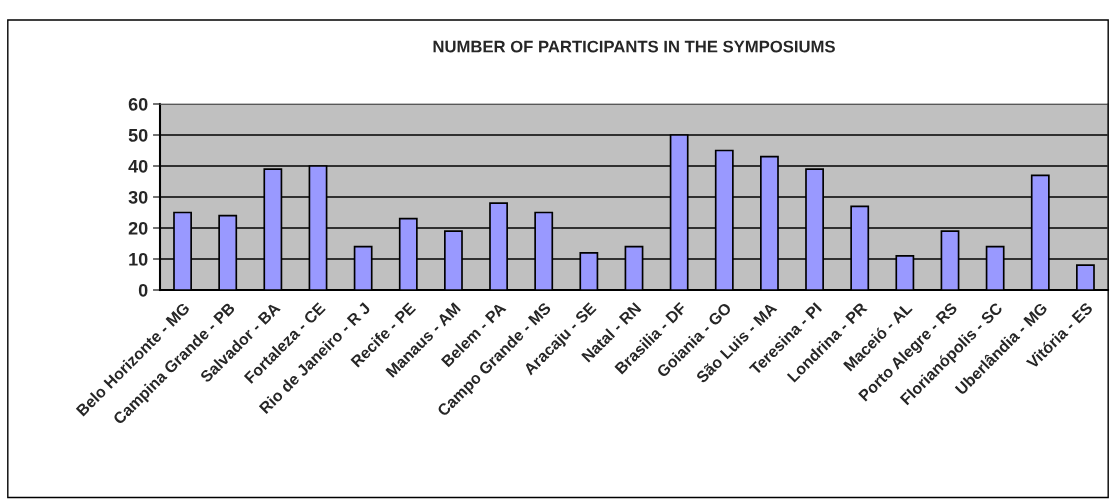 This screenshot has height=500, width=1116. I want to click on y-tick-label: 0, so click(143, 290).